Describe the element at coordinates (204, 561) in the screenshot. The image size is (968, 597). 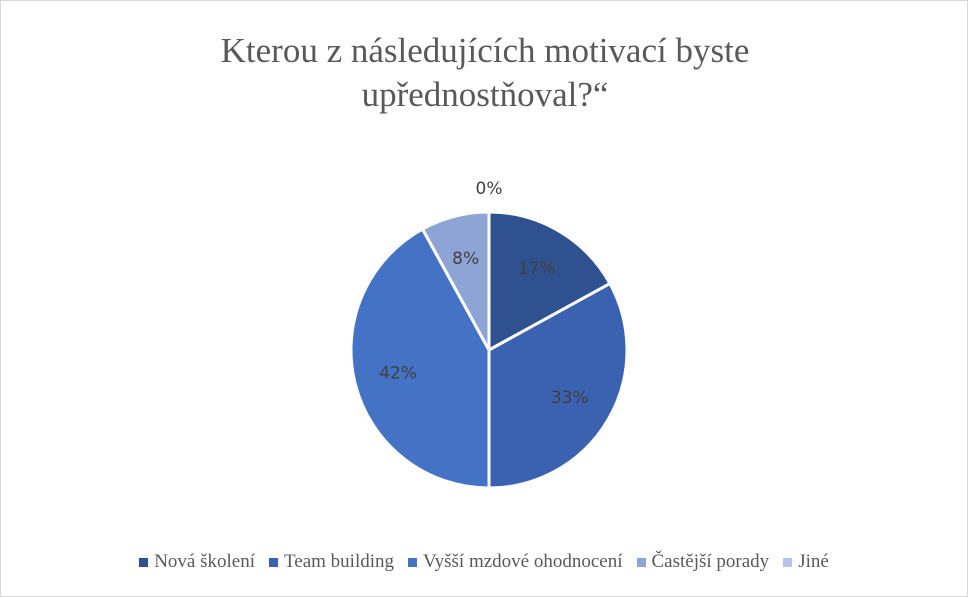
I see `legend-label: Nová školení` at that location.